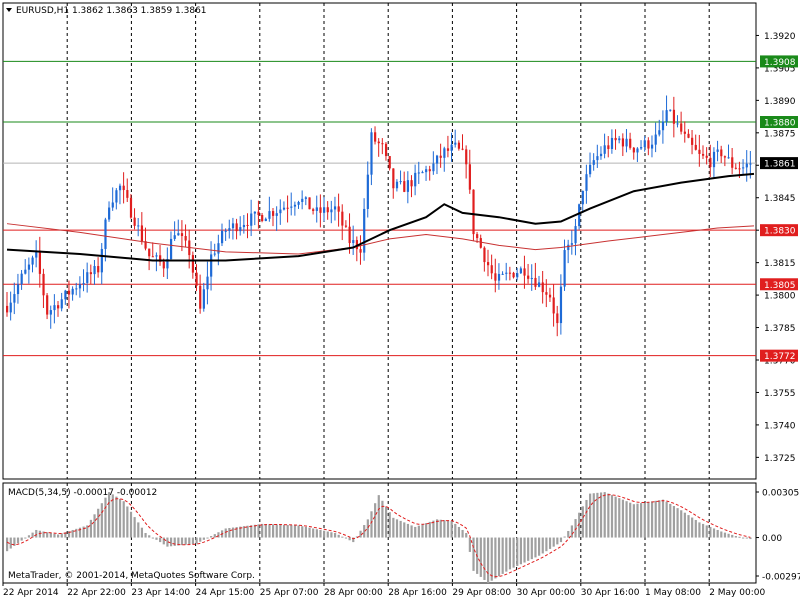 This screenshot has width=800, height=604. What do you see at coordinates (9, 10) in the screenshot?
I see `dropdown-triangle-icon` at bounding box center [9, 10].